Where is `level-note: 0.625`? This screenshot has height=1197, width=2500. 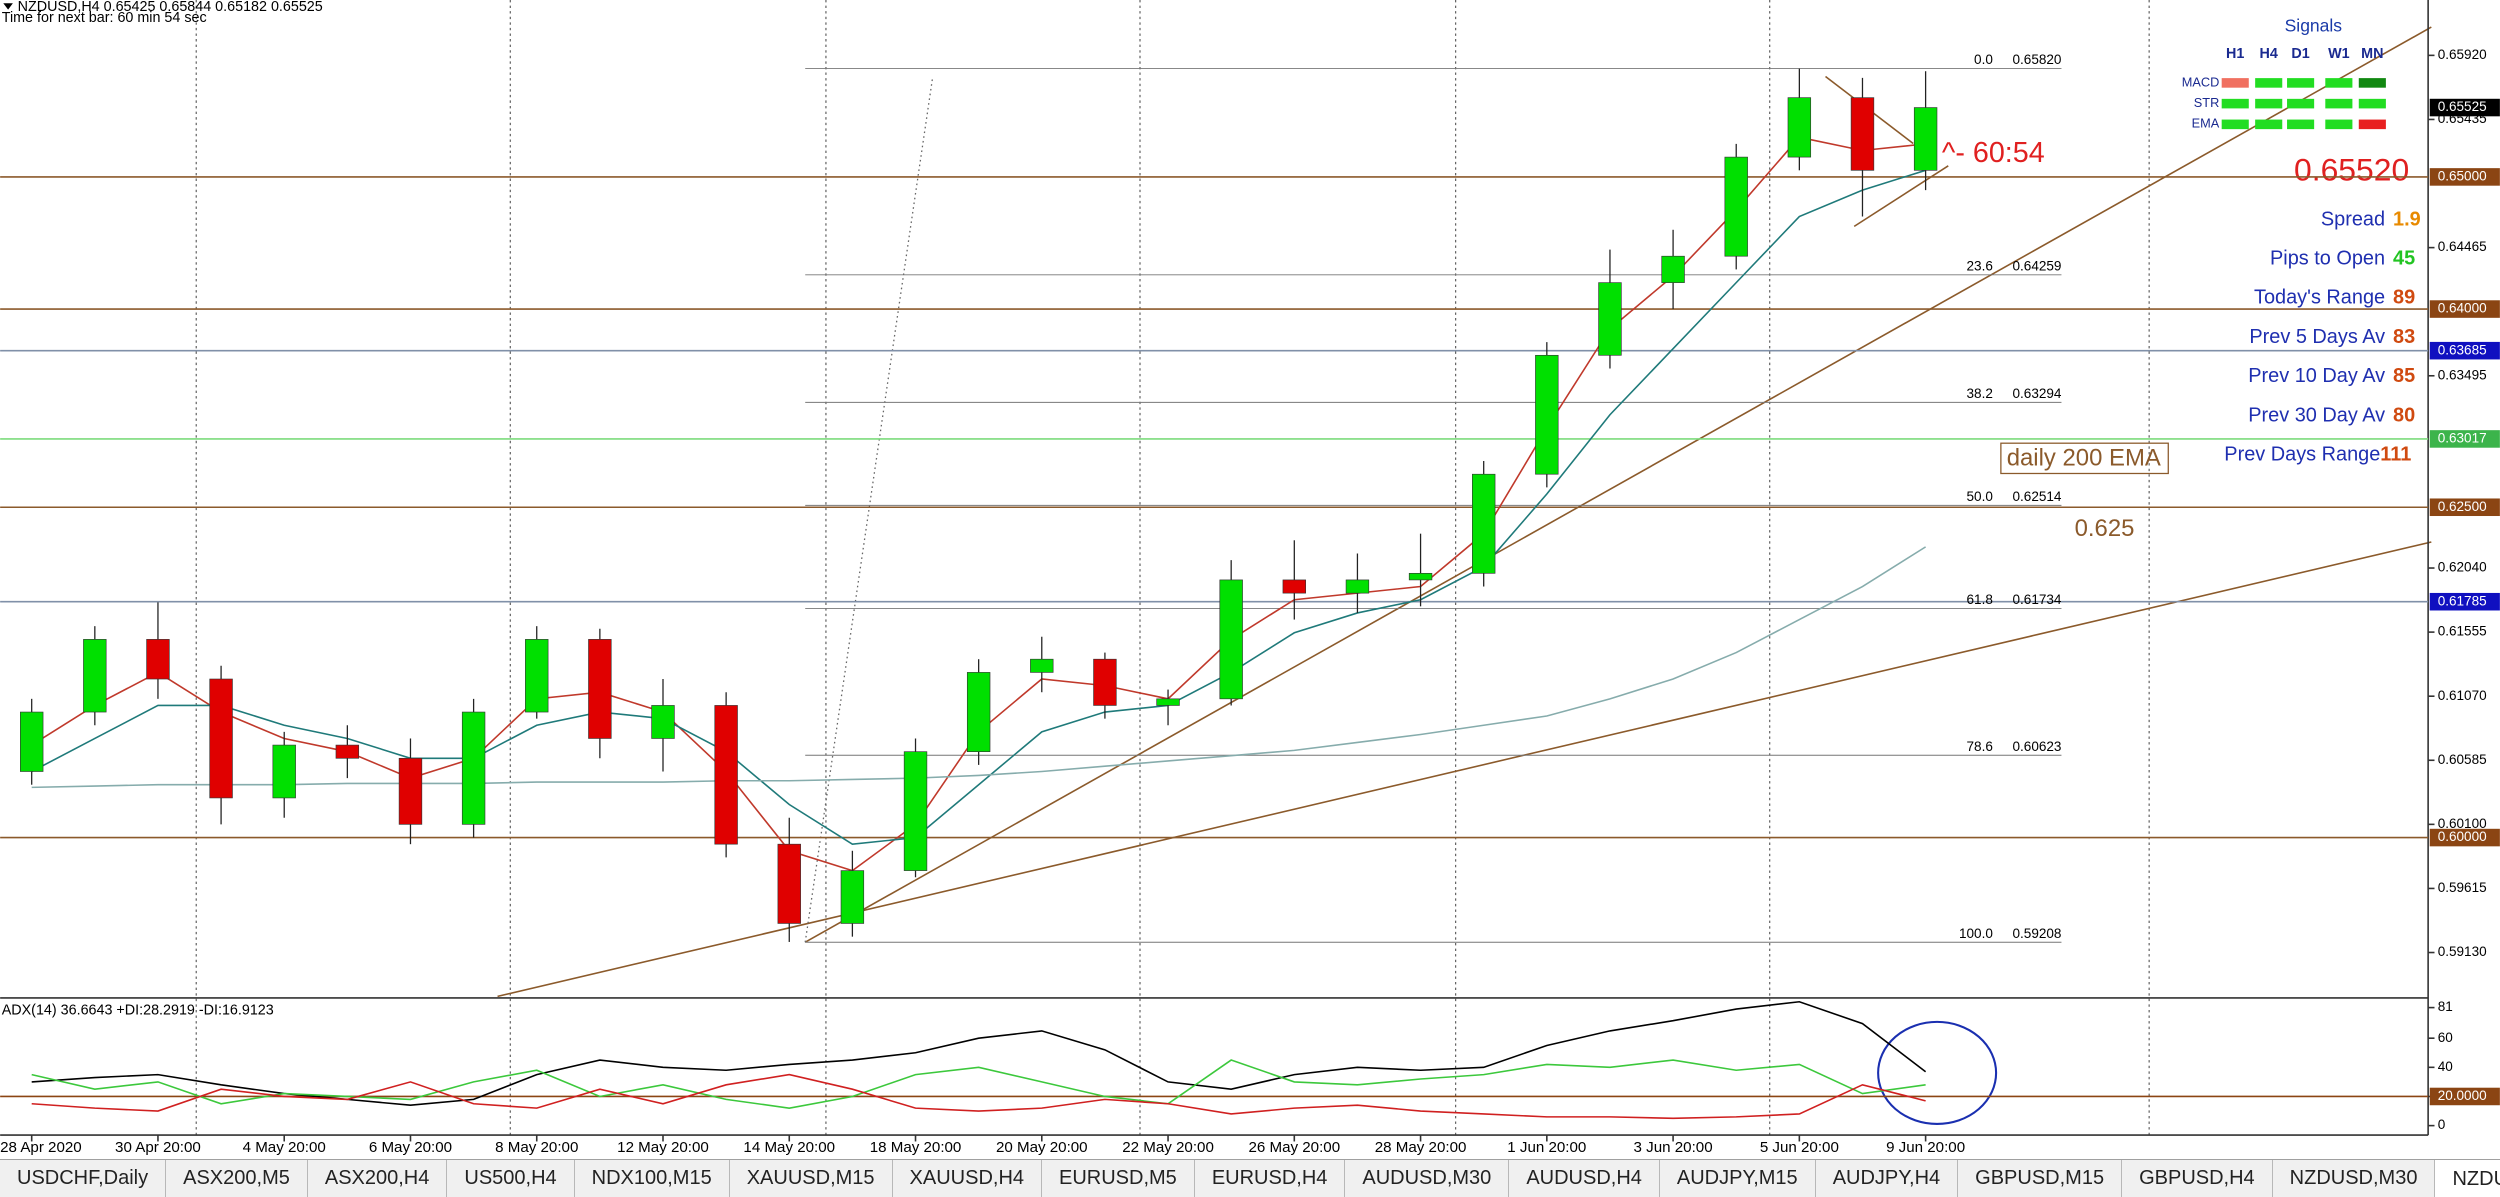
level-note: 0.625 is located at coordinates (2105, 528).